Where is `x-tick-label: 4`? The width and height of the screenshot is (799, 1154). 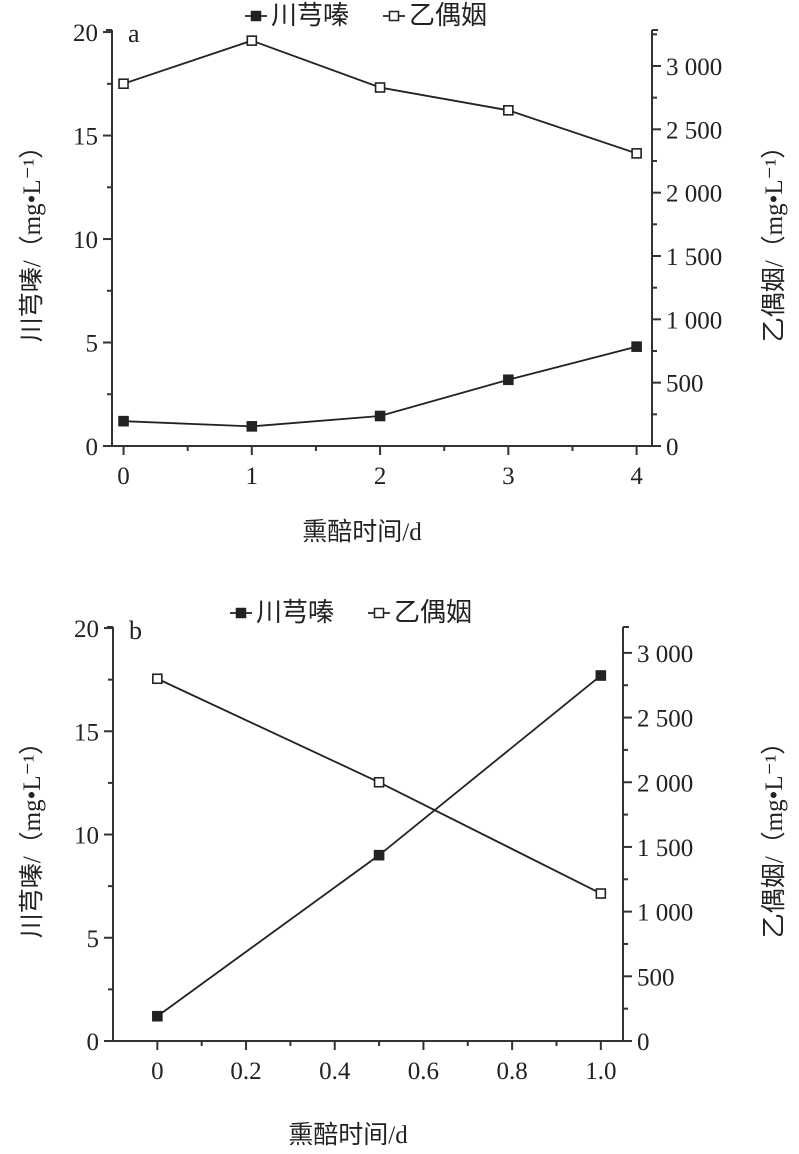 x-tick-label: 4 is located at coordinates (636, 476).